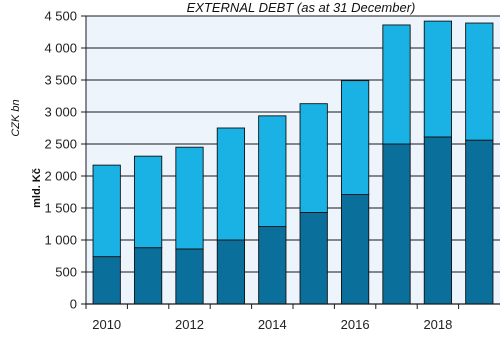  What do you see at coordinates (355, 324) in the screenshot?
I see `x-tick-label: 2016` at bounding box center [355, 324].